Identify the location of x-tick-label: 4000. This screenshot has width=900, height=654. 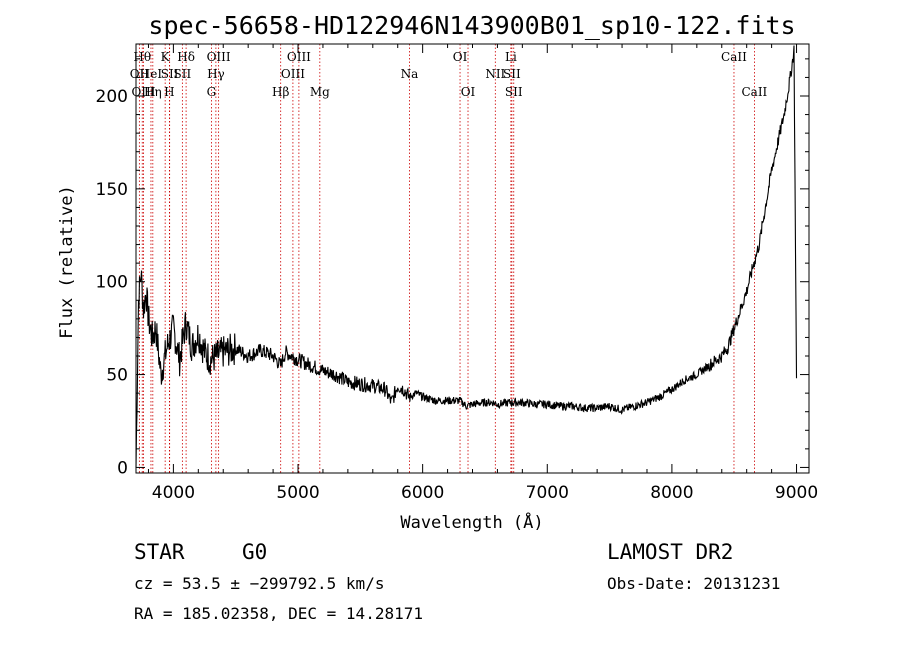
(173, 493).